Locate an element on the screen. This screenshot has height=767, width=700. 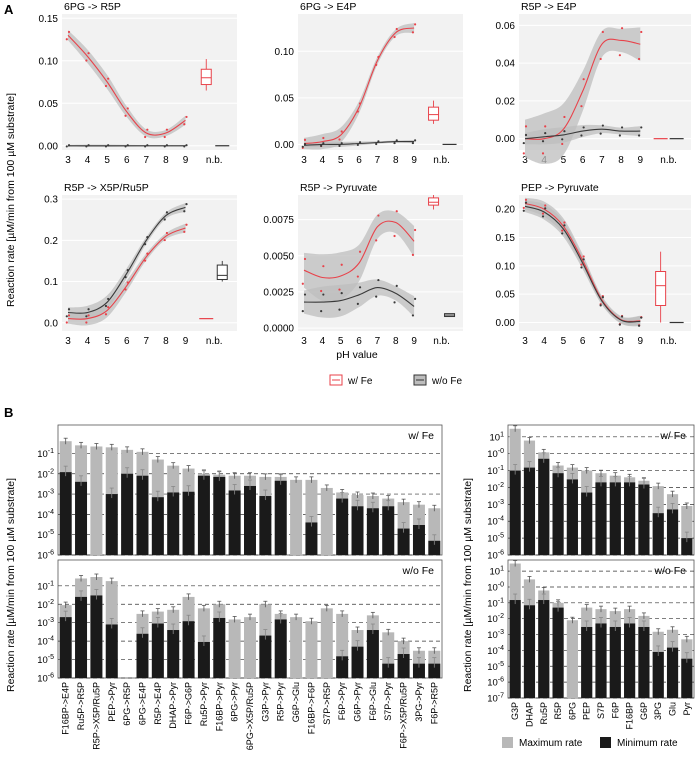
panel-a-label: A is located at coordinates (9, 9).